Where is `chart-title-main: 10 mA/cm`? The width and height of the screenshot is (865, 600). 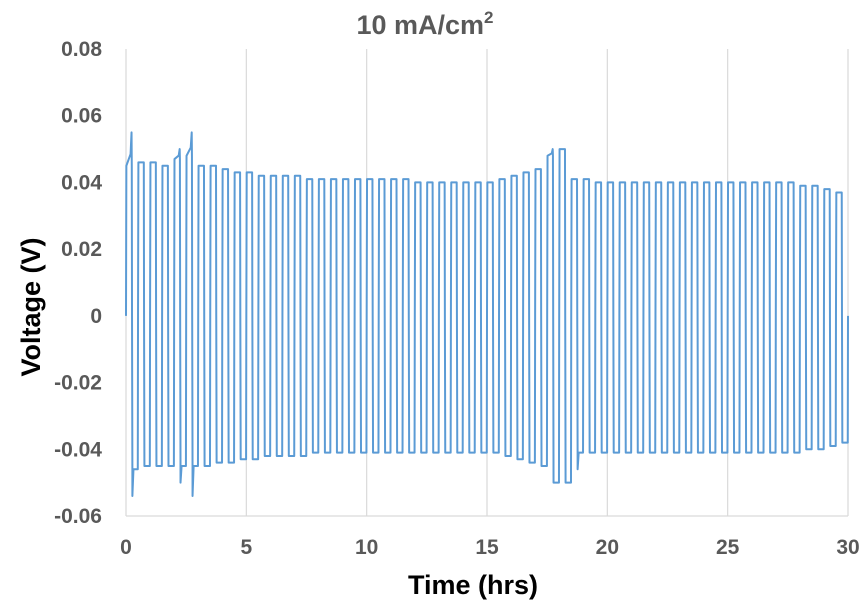
chart-title-main: 10 mA/cm is located at coordinates (420, 25).